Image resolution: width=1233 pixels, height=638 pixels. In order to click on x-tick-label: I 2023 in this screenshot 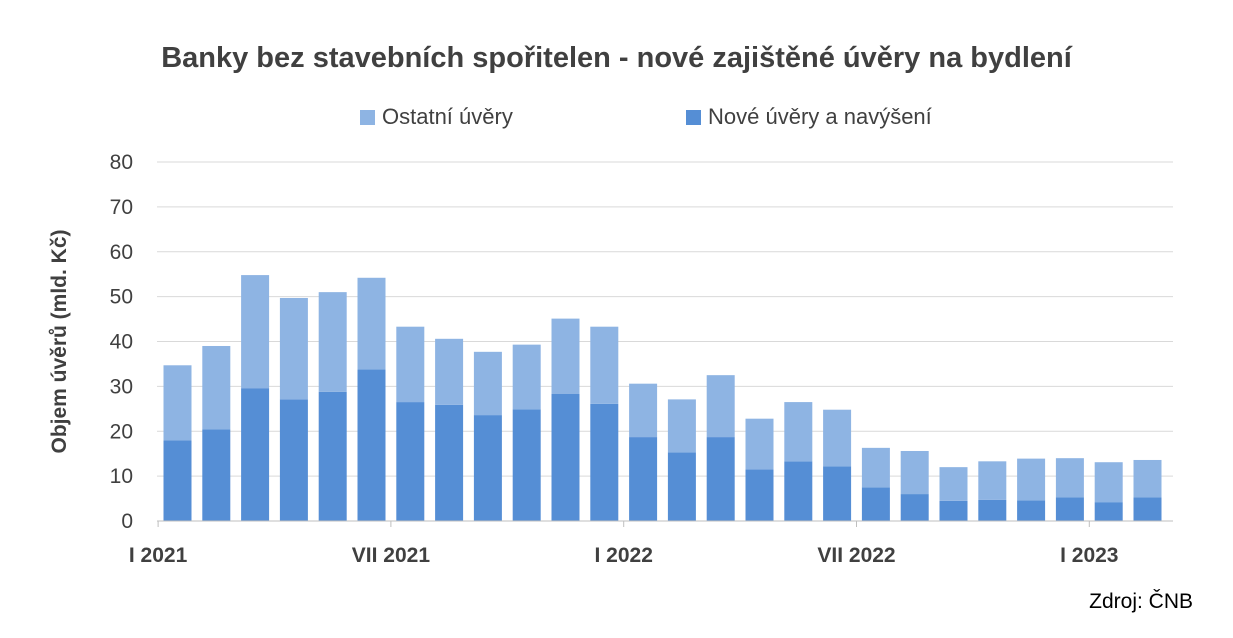, I will do `click(1089, 555)`.